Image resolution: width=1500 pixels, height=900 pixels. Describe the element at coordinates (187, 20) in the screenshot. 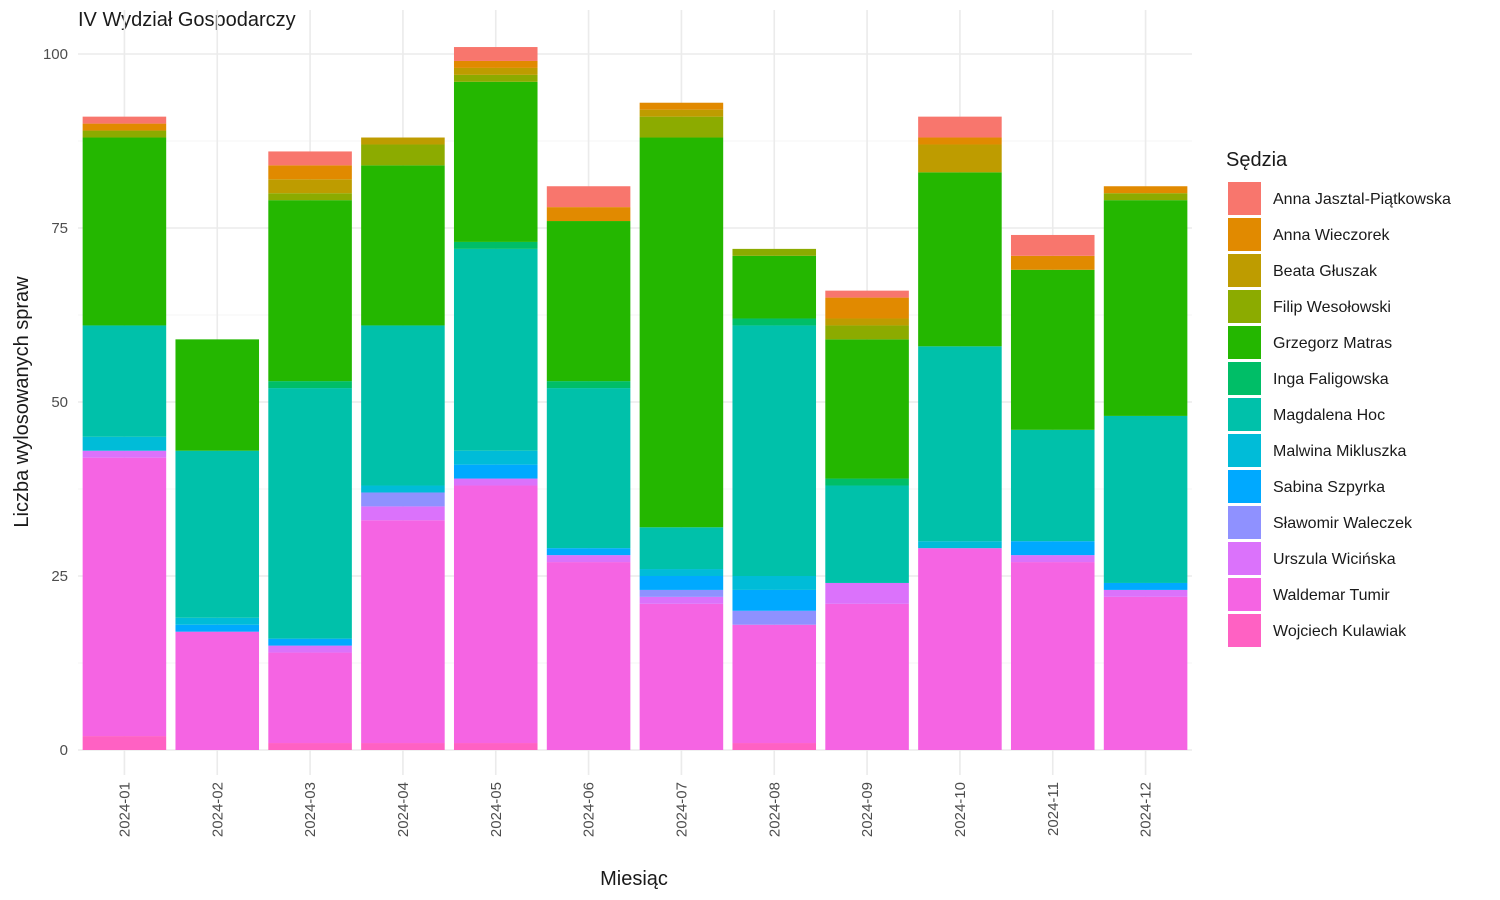

I see `chart-title: IV Wydział Gospodarczy` at that location.